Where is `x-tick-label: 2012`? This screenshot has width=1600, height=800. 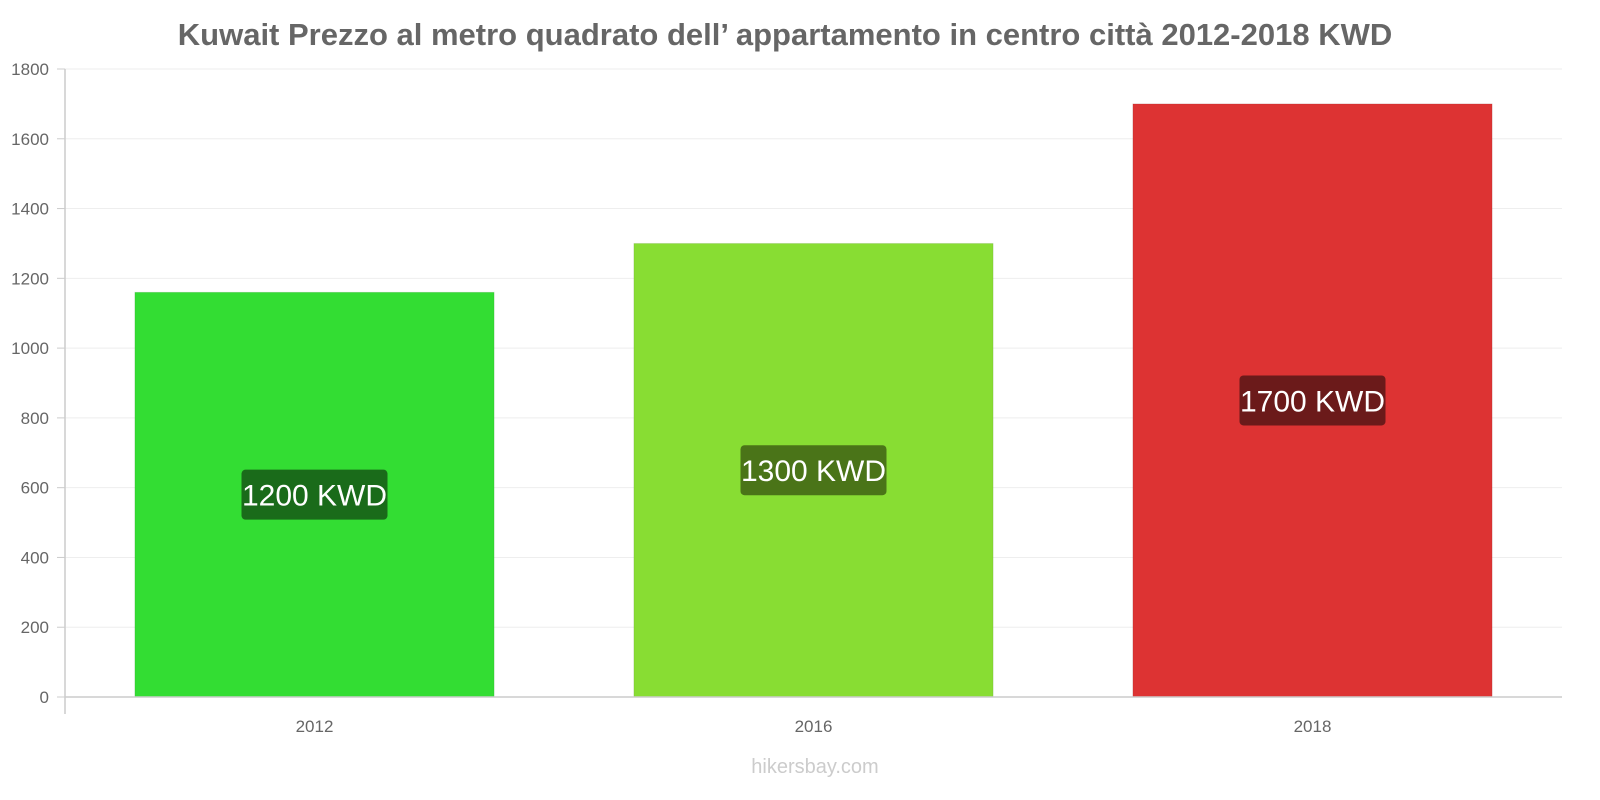 x-tick-label: 2012 is located at coordinates (315, 726).